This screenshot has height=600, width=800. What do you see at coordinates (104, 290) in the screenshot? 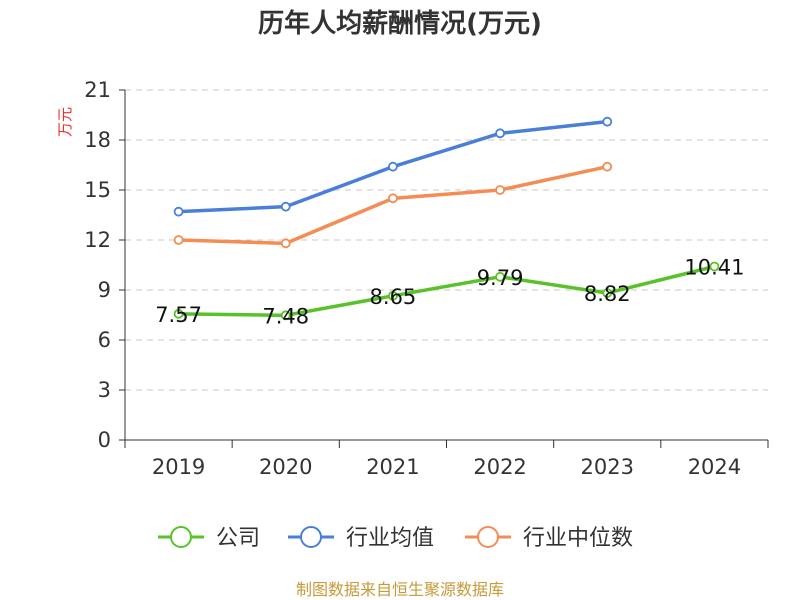
I see `y-tick-label: 9` at bounding box center [104, 290].